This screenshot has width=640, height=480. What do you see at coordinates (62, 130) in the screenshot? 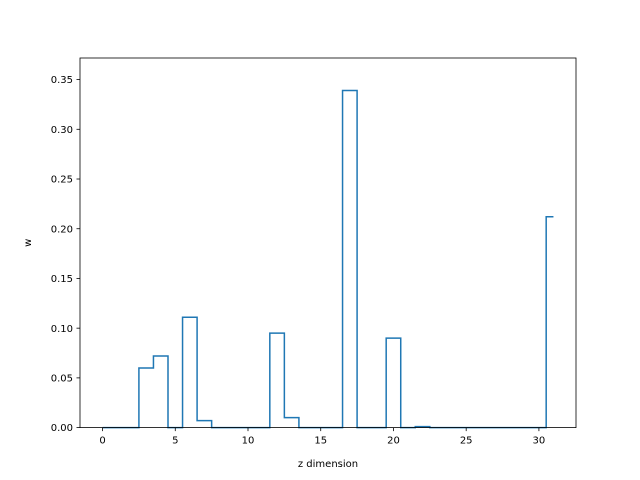
I see `y-tick-label: 0.30` at bounding box center [62, 130].